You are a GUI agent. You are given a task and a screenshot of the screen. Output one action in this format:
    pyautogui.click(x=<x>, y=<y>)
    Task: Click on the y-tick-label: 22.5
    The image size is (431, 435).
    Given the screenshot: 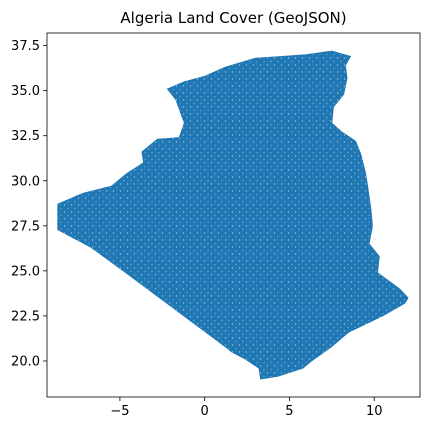 What is the action you would take?
    pyautogui.click(x=25, y=316)
    